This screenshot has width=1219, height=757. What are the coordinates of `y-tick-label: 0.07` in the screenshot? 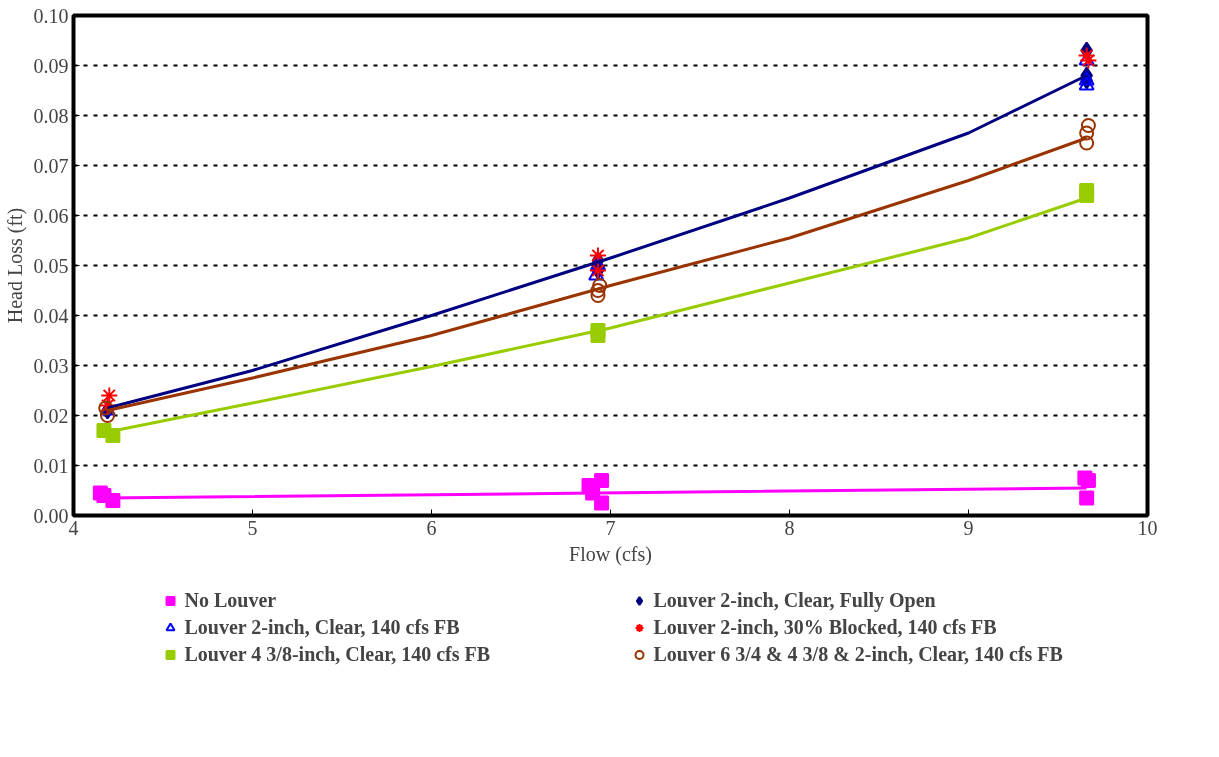 It's located at (51, 165).